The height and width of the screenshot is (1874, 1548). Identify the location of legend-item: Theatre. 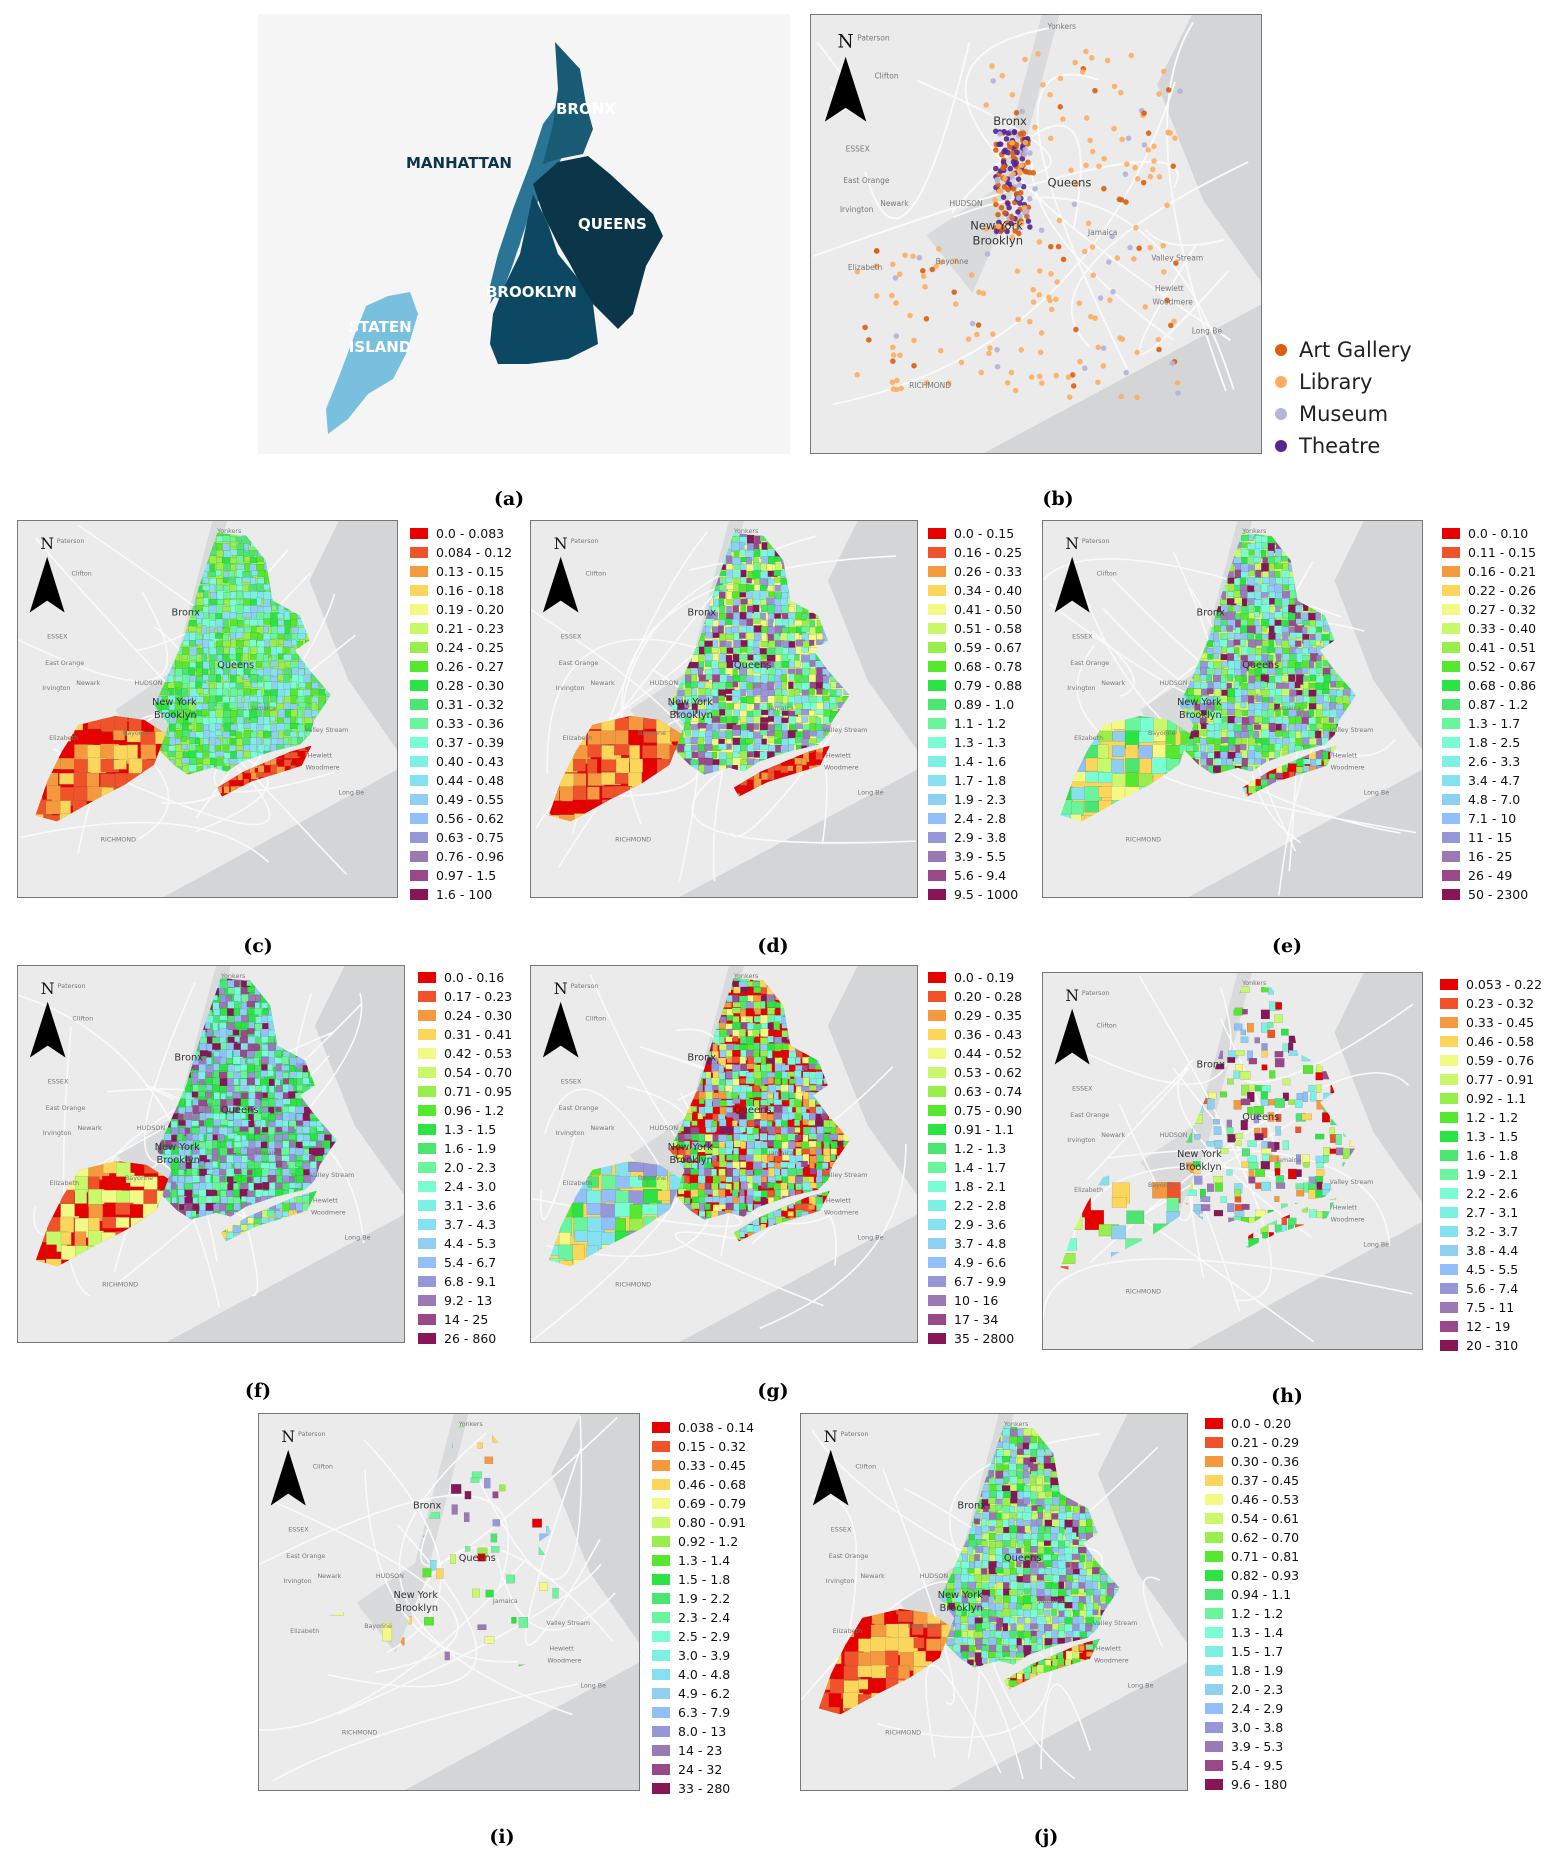
(1343, 446).